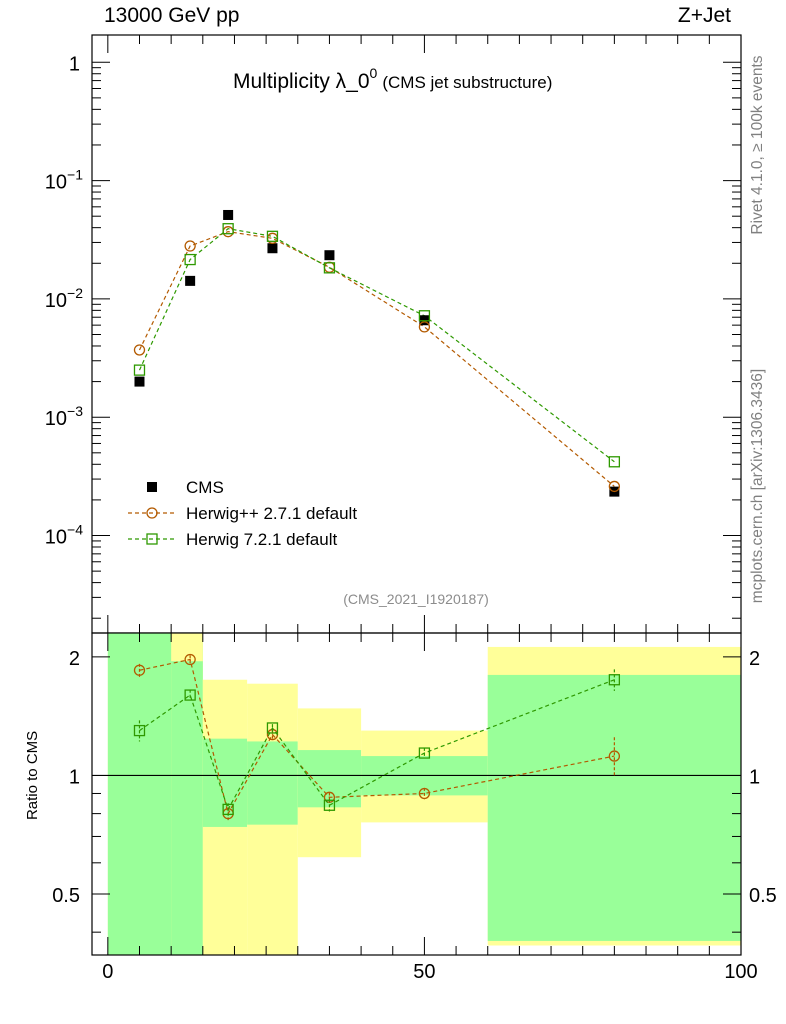 The height and width of the screenshot is (1024, 786). I want to click on energy-label: 13000 GeV pp, so click(172, 15).